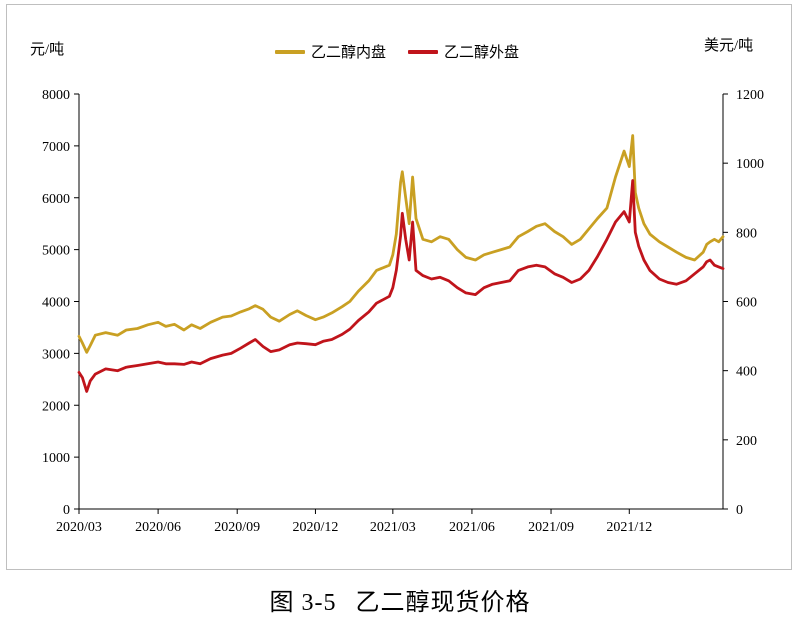  What do you see at coordinates (56, 354) in the screenshot?
I see `left-axis-tick-label: 3000` at bounding box center [56, 354].